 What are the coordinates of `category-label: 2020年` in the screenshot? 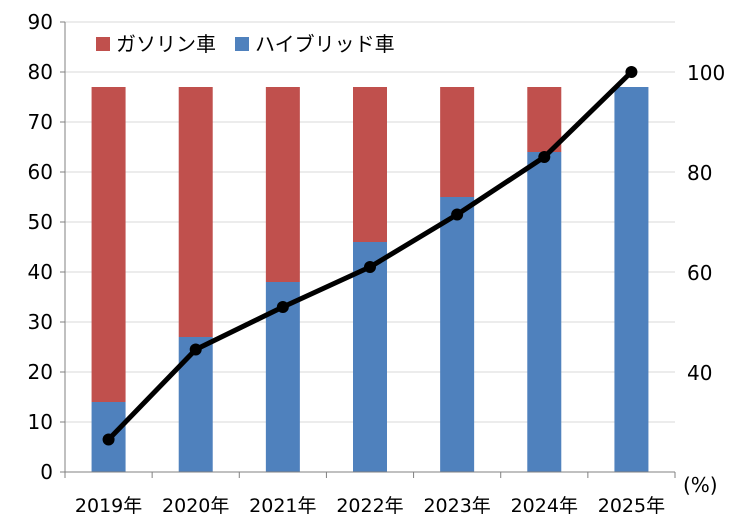 It's located at (195, 506).